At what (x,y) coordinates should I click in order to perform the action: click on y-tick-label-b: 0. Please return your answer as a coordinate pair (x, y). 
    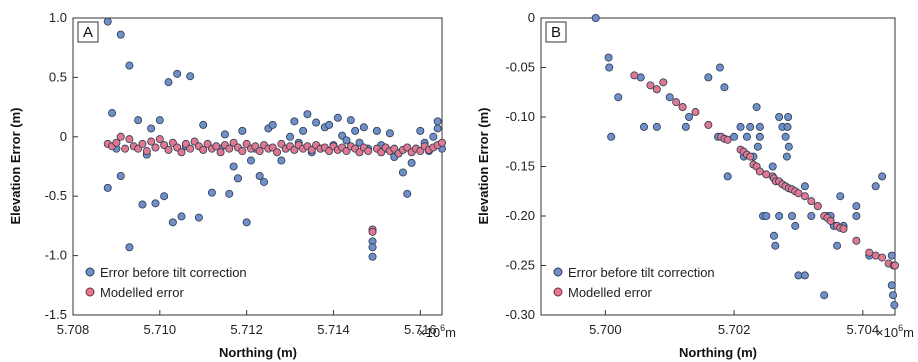
    Looking at the image, I should click on (531, 17).